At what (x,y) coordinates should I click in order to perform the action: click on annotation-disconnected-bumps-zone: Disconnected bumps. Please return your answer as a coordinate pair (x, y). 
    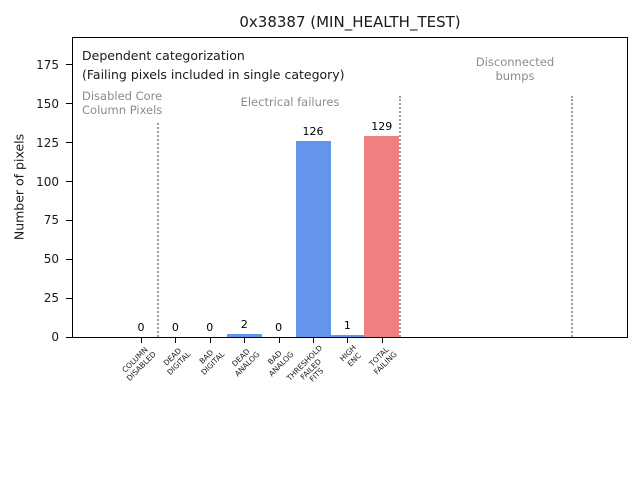
    Looking at the image, I should click on (515, 69).